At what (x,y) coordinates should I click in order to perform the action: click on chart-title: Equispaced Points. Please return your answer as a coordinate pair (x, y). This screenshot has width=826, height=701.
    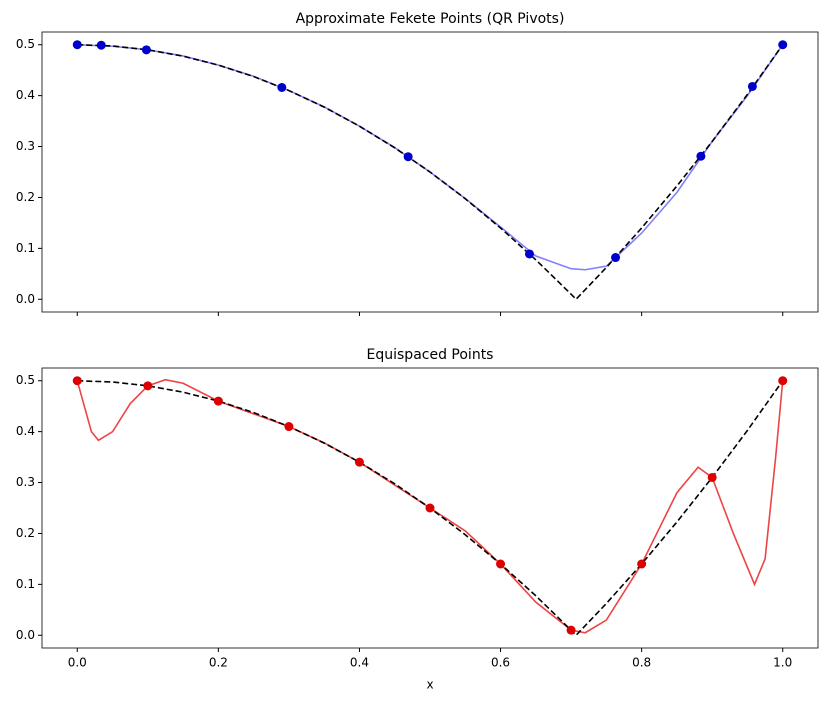
    Looking at the image, I should click on (430, 355).